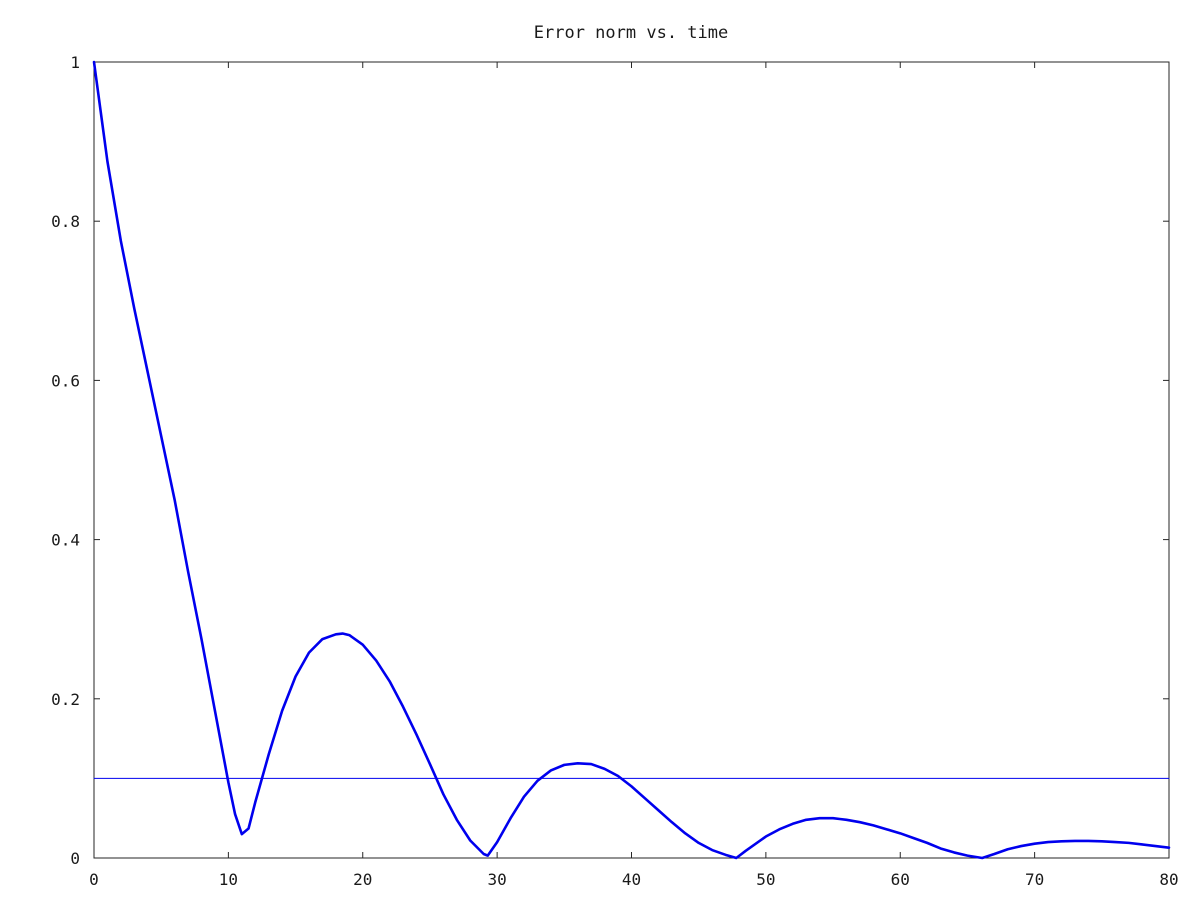  Describe the element at coordinates (631, 33) in the screenshot. I see `chart-title: Error norm vs. time` at that location.